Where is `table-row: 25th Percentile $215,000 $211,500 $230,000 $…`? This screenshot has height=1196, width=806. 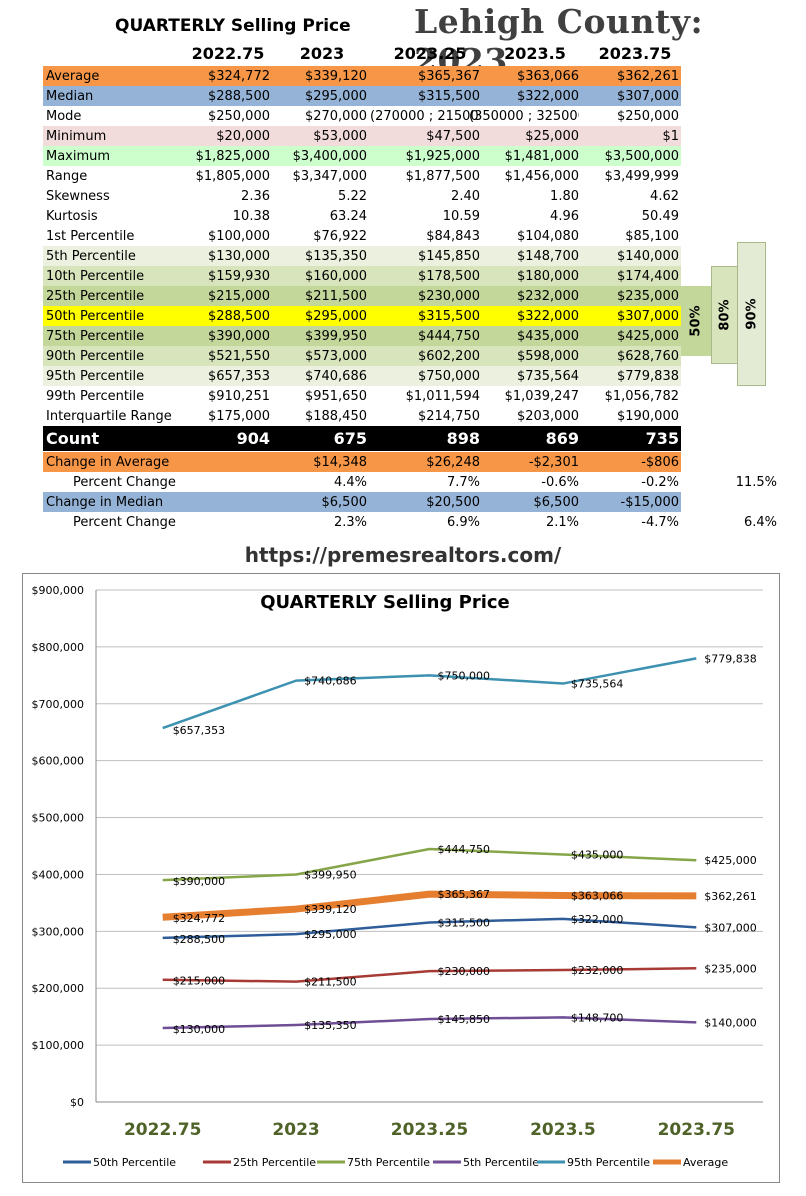 table-row: 25th Percentile $215,000 $211,500 $230,000 $… is located at coordinates (362, 296).